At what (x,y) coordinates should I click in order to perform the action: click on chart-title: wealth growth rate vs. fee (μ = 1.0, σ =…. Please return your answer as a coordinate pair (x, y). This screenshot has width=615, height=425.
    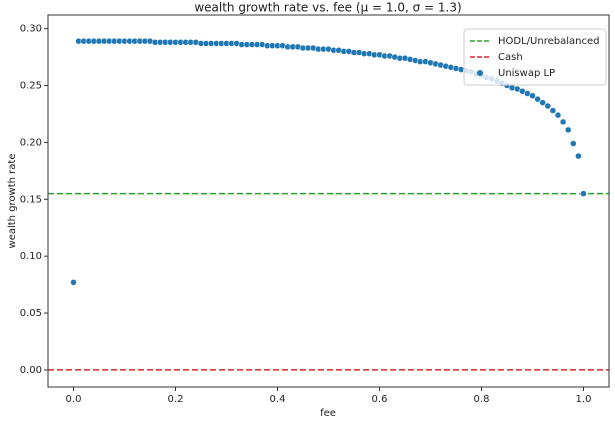
    Looking at the image, I should click on (327, 8).